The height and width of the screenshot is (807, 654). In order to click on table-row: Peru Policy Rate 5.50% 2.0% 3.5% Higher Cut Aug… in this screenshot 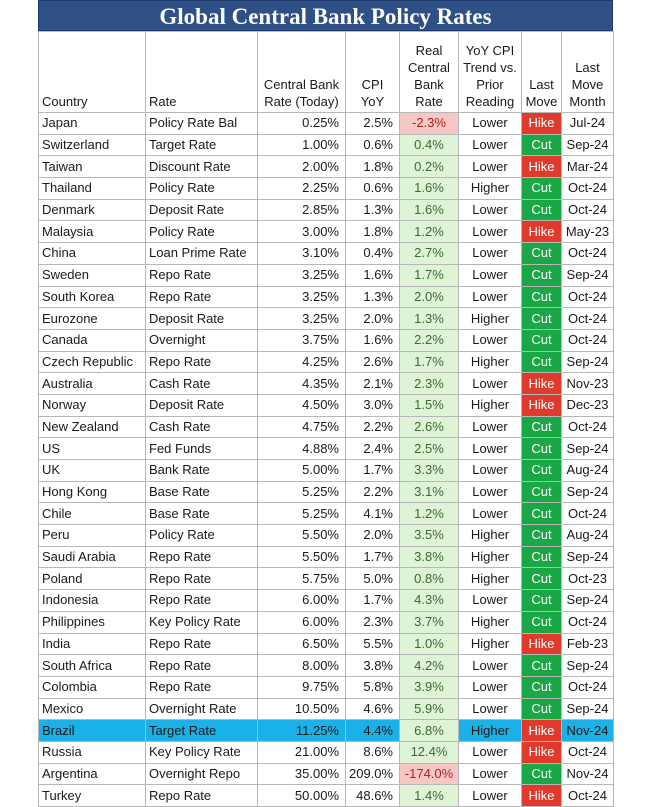, I will do `click(326, 535)`.